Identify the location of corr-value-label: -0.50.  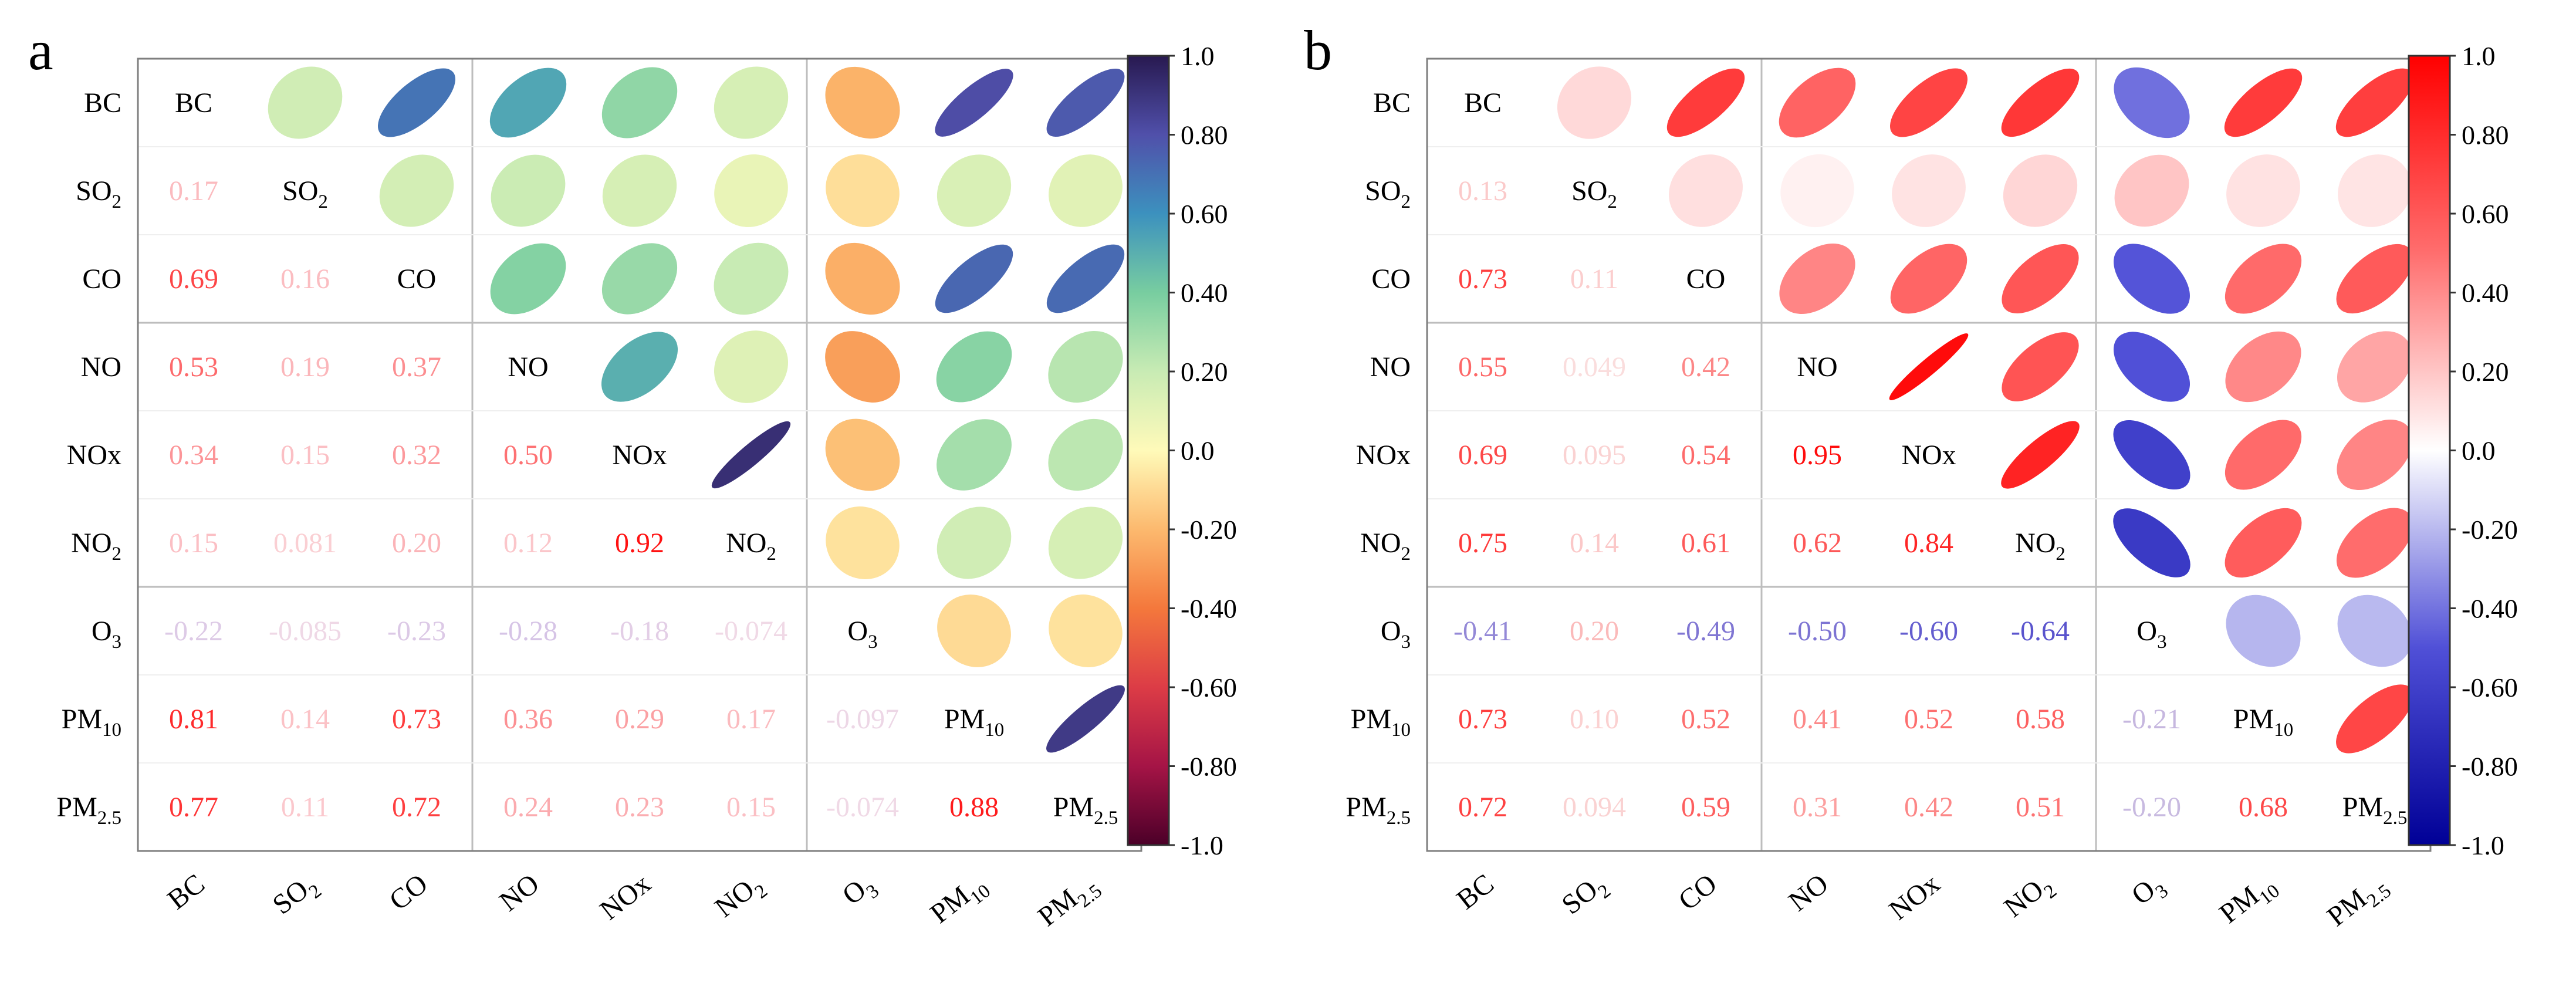
(1817, 631).